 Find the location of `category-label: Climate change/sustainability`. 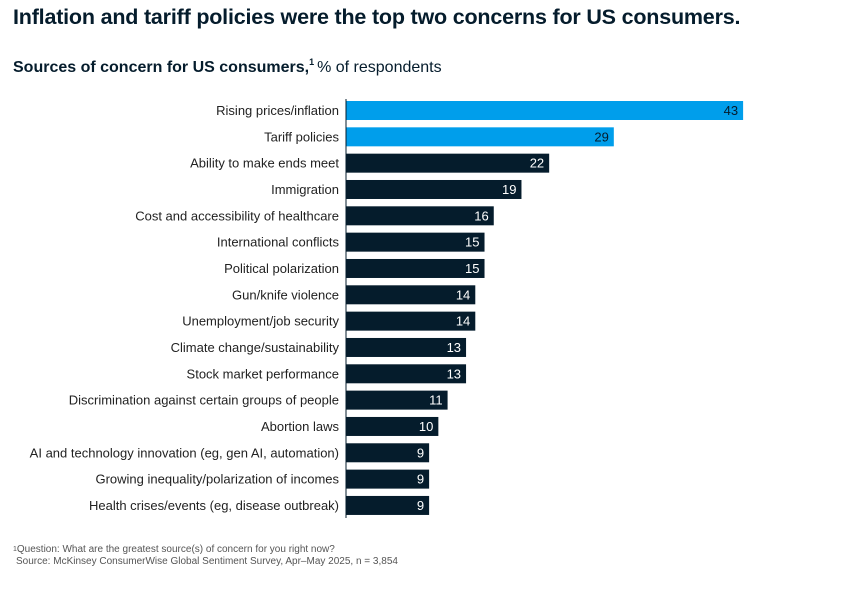

category-label: Climate change/sustainability is located at coordinates (255, 347).